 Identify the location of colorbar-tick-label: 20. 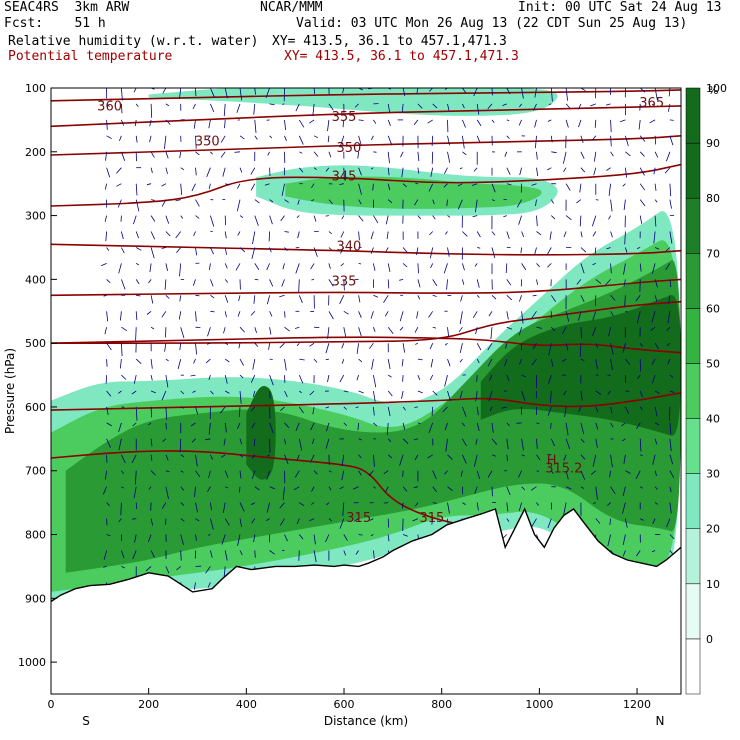
(713, 529).